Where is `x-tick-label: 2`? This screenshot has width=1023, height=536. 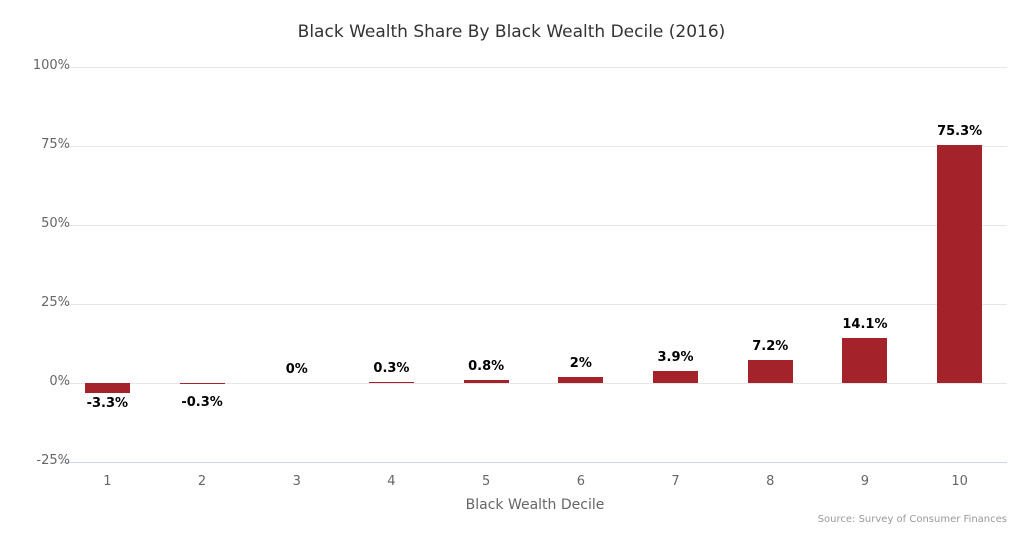
x-tick-label: 2 is located at coordinates (202, 481).